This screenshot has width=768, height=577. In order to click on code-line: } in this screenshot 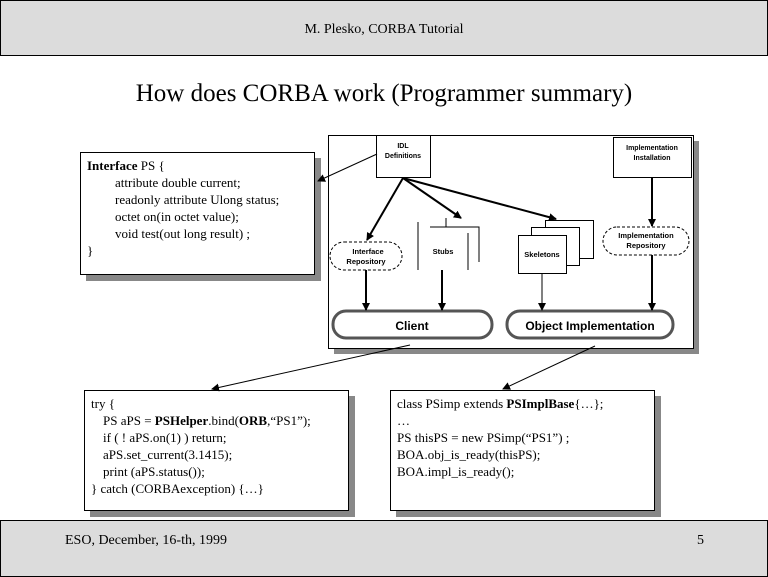, I will do `click(90, 250)`.